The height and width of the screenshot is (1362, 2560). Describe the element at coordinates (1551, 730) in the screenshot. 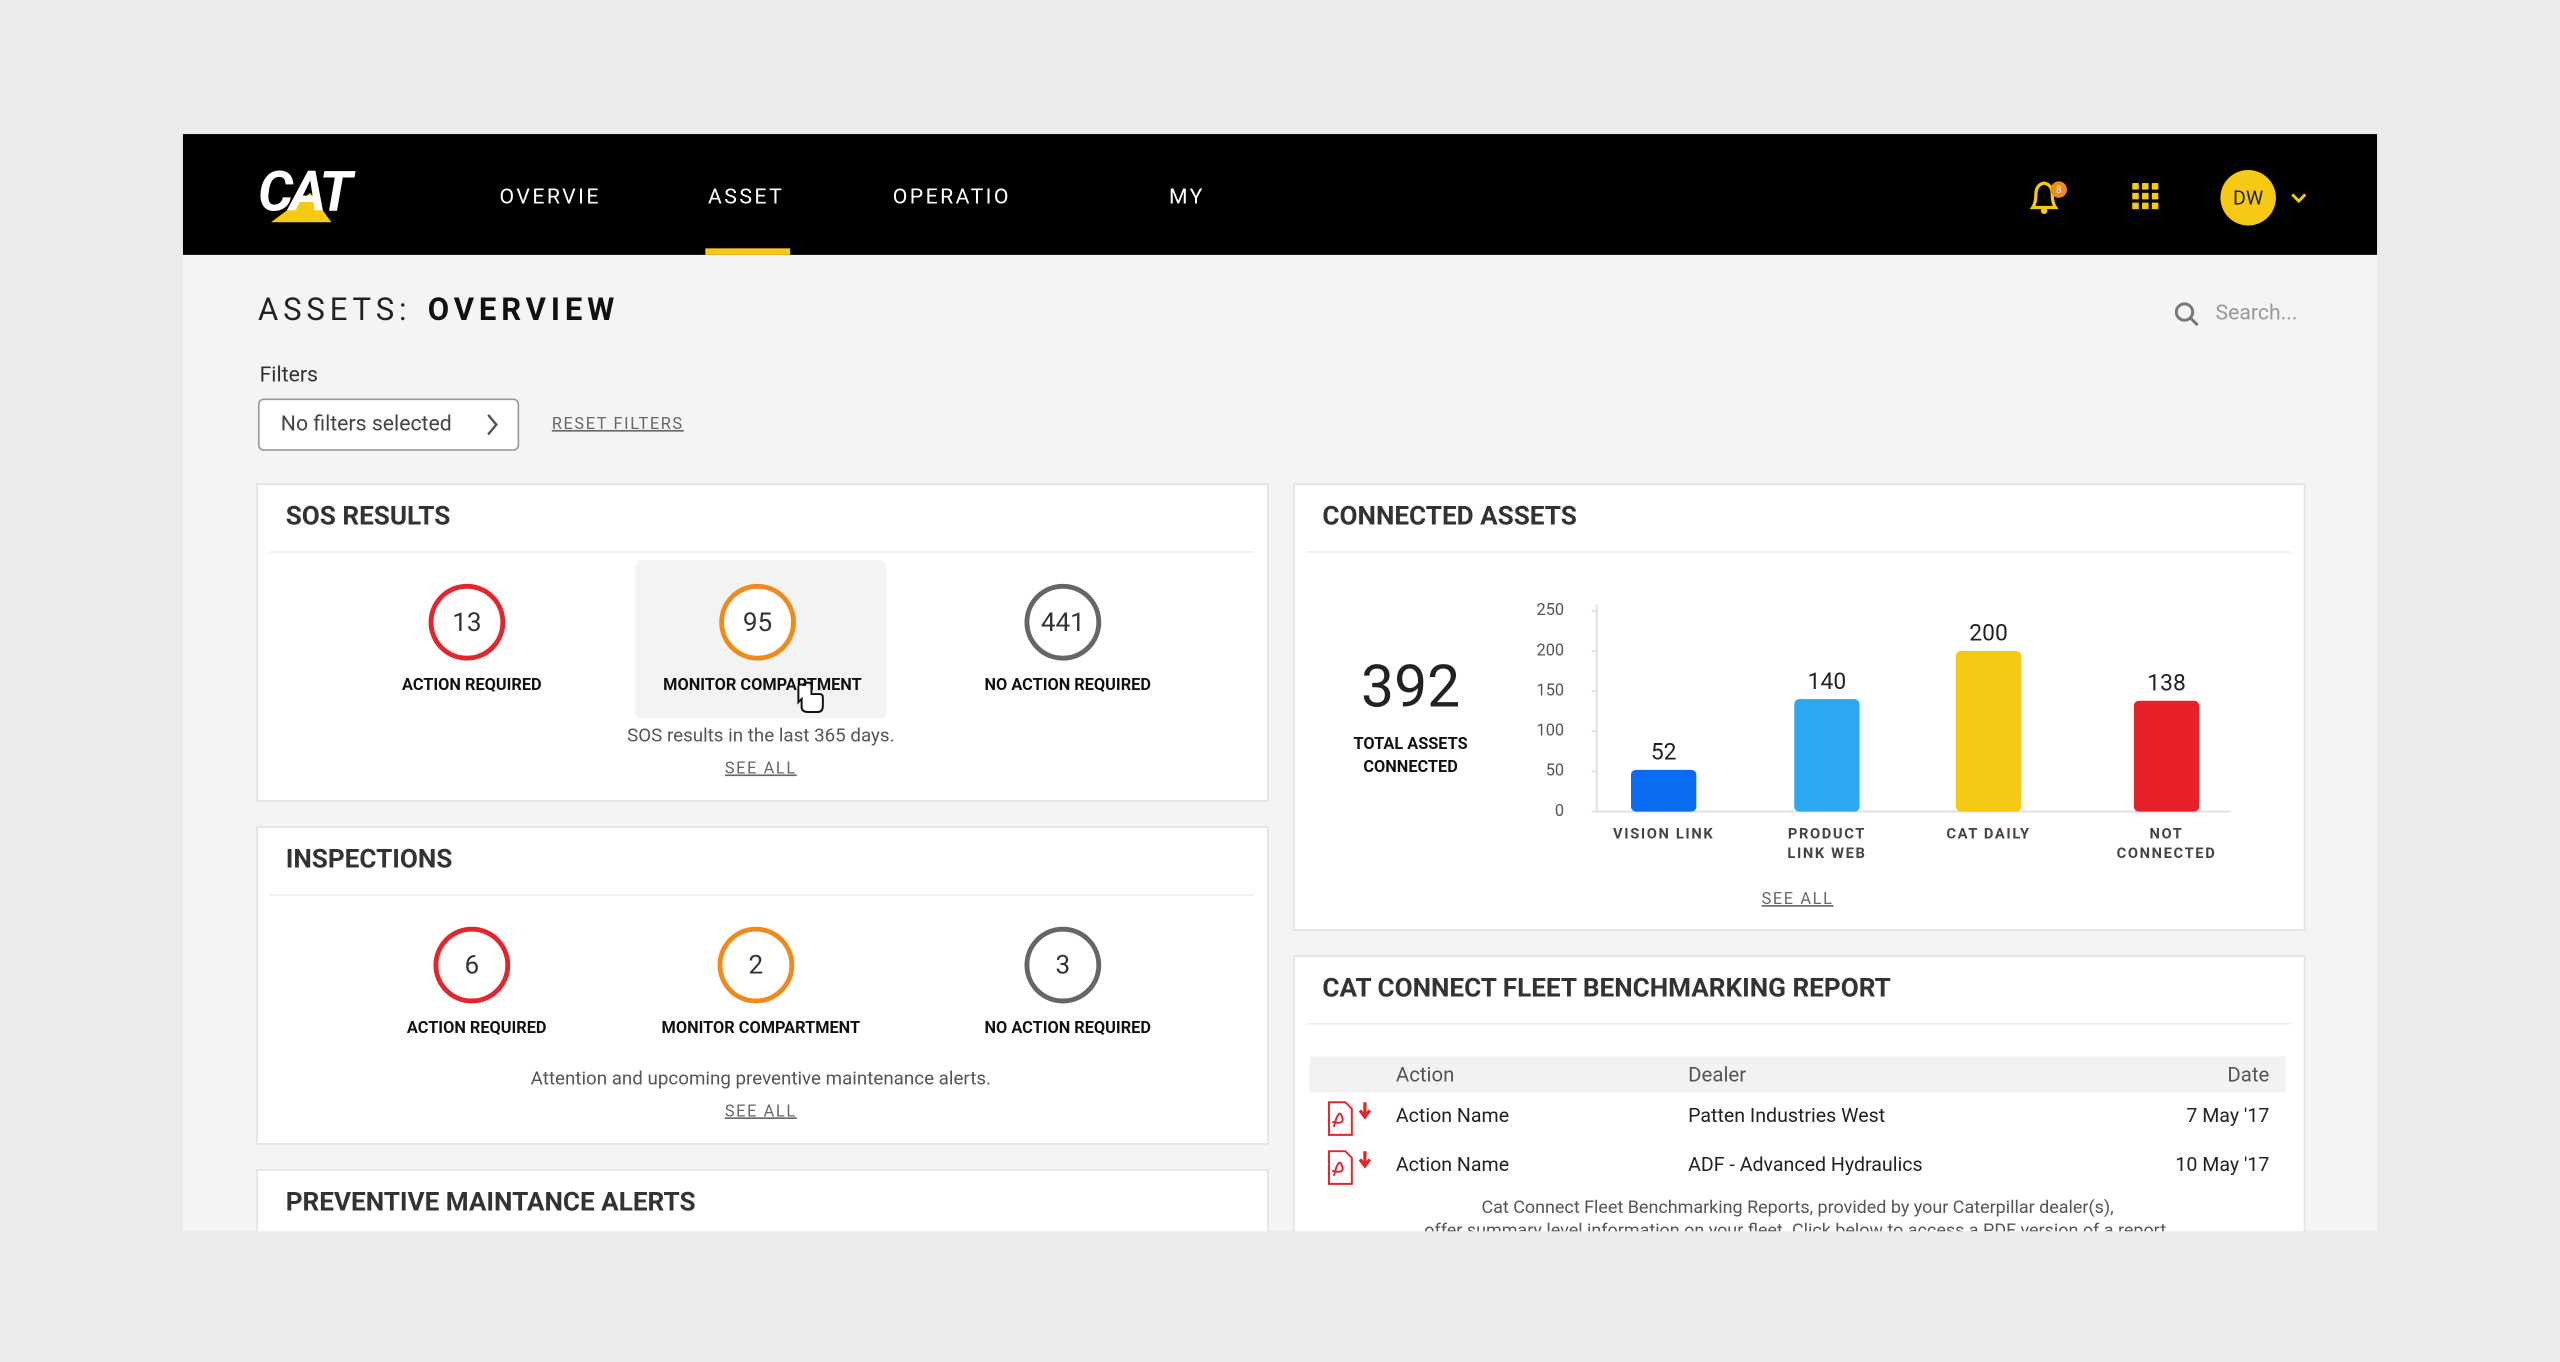

I see `y-tick-label: 100` at that location.